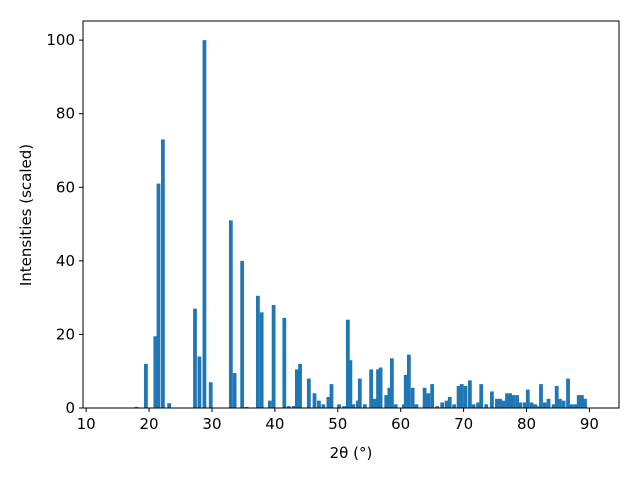  I want to click on y-axis-label: Intensities (scaled), so click(26, 215).